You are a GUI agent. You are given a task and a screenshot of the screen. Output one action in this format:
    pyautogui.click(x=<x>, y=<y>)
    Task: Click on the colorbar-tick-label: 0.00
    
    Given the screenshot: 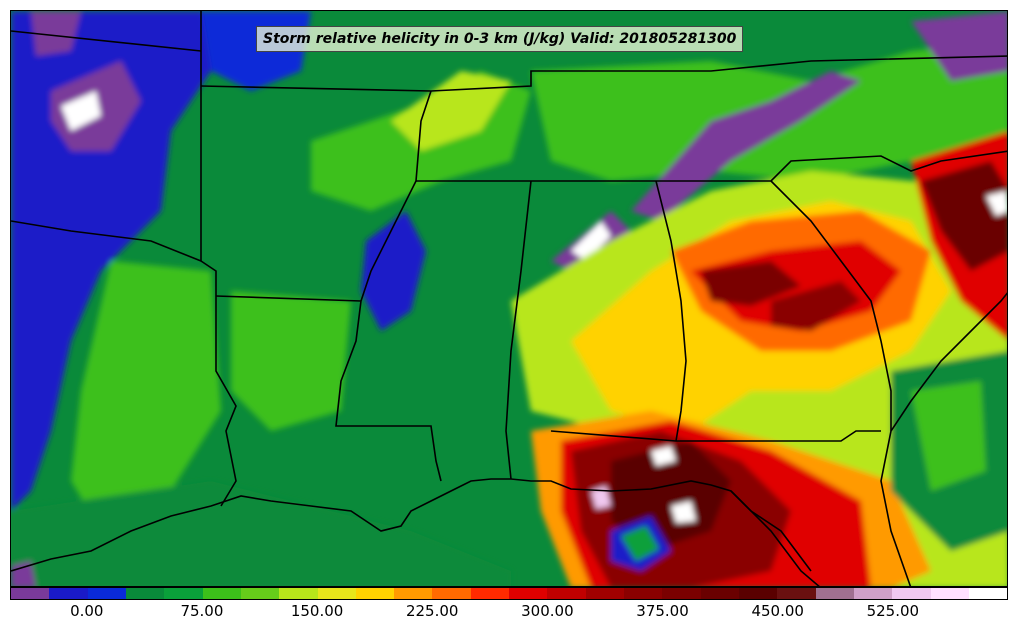 What is the action you would take?
    pyautogui.click(x=87, y=611)
    